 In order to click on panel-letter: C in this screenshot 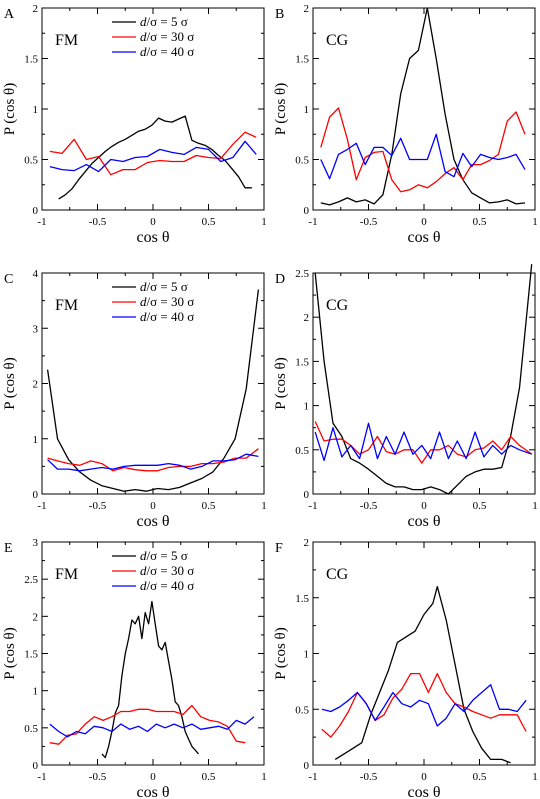, I will do `click(8, 279)`.